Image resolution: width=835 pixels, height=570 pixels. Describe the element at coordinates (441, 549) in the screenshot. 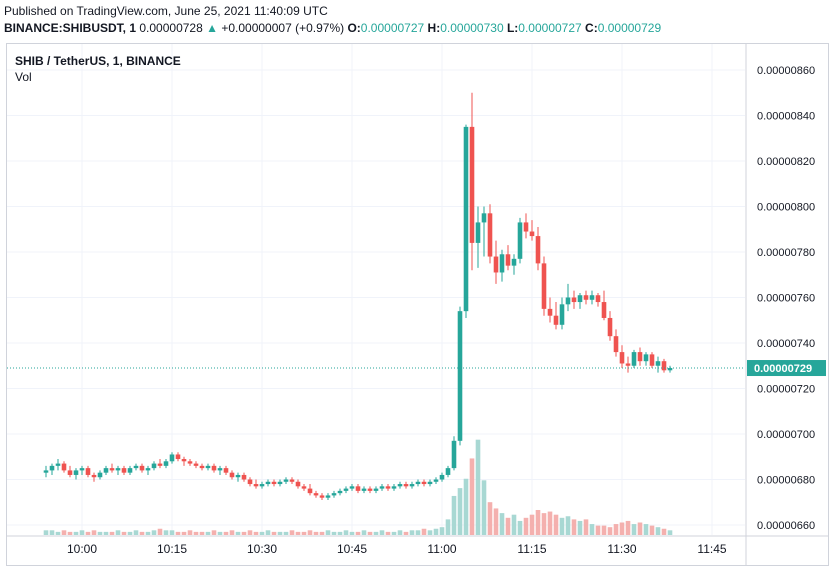

I see `time-tick-label: 11:00` at that location.